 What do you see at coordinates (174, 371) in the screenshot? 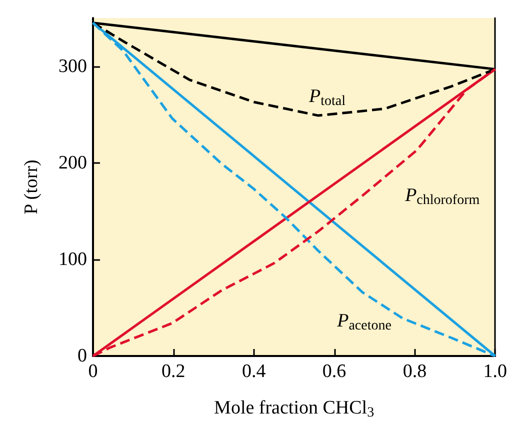
I see `x-tick-label: 0.2` at bounding box center [174, 371].